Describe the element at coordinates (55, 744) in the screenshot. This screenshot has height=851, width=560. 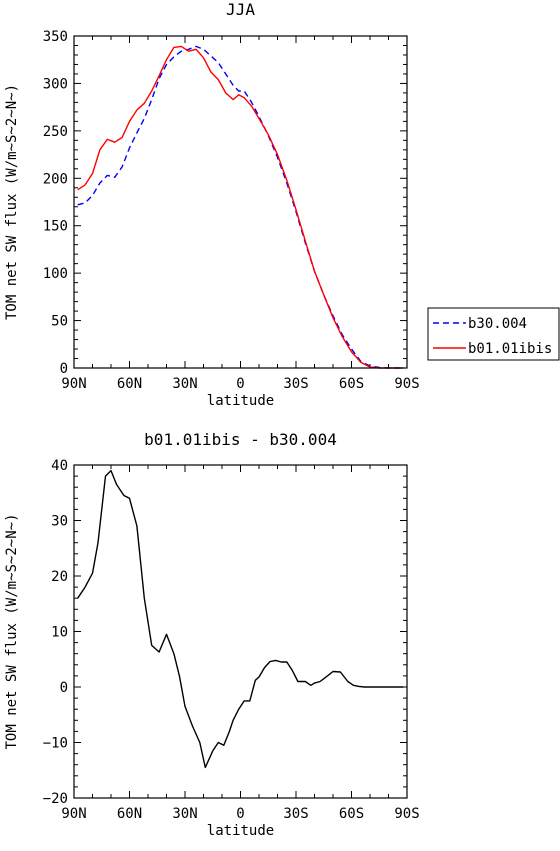
I see `y-tick-label: −10` at that location.